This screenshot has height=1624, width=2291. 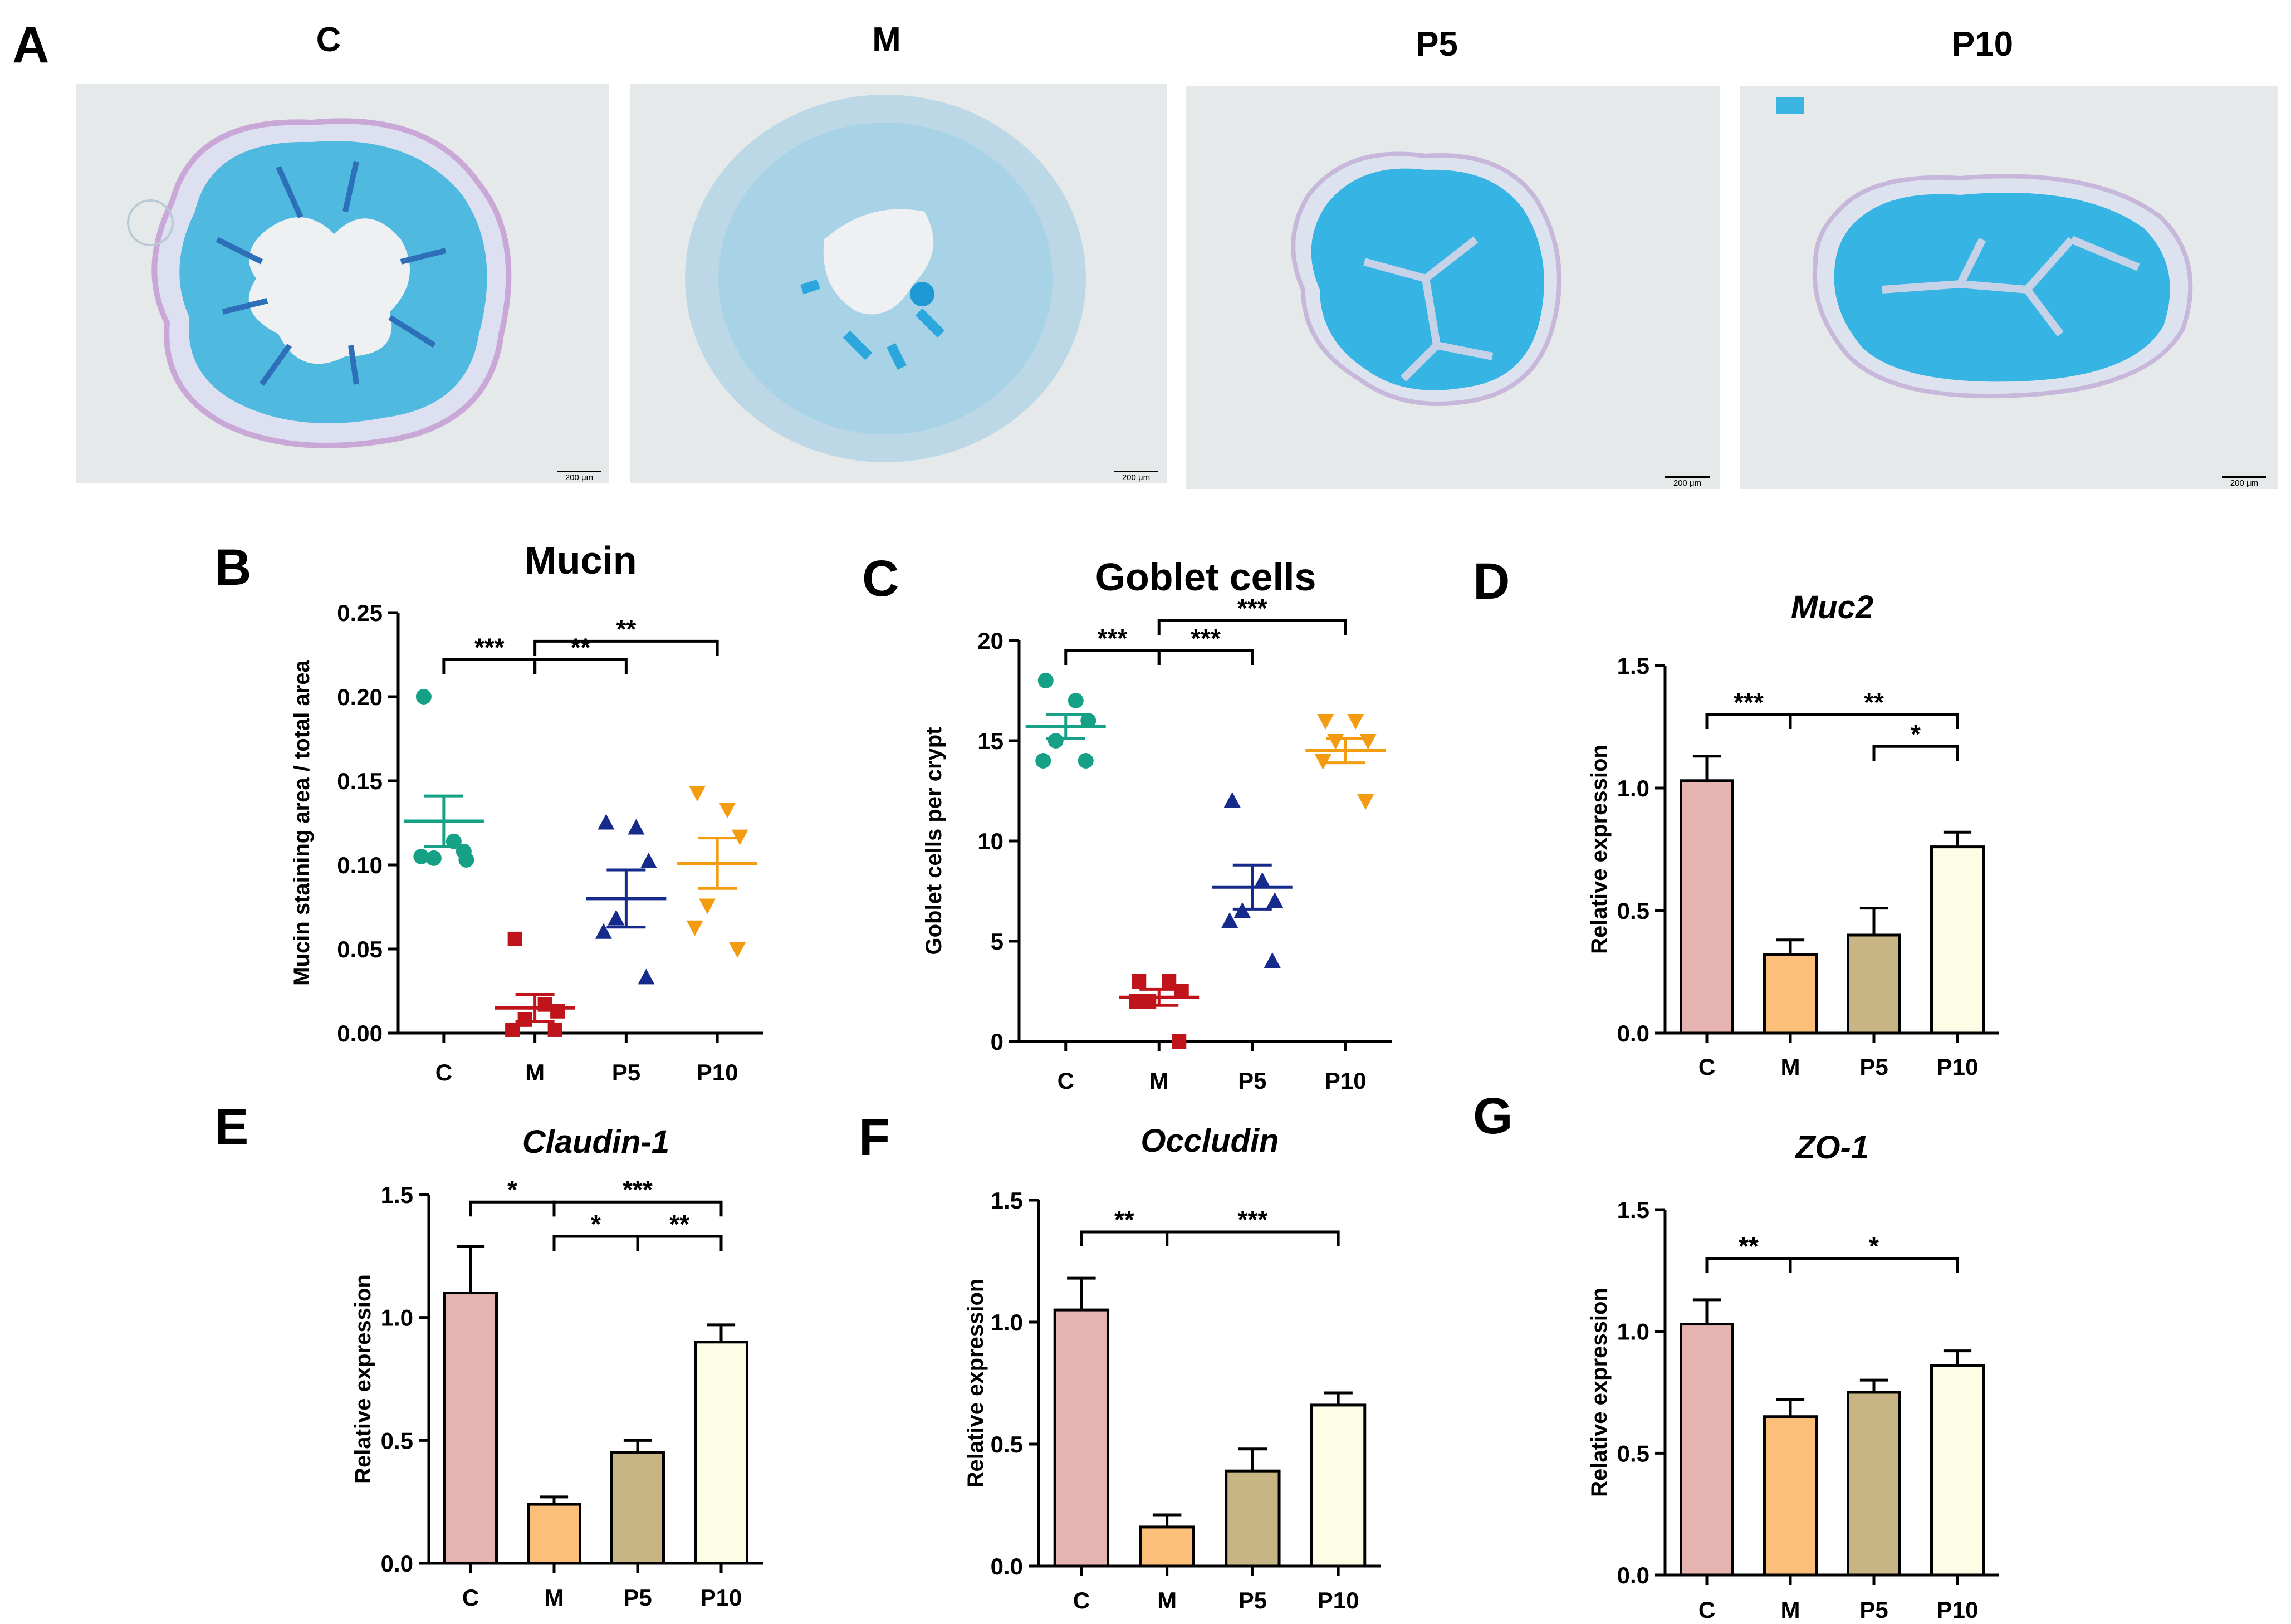 I want to click on y-tick-label: 0.20, so click(x=360, y=697).